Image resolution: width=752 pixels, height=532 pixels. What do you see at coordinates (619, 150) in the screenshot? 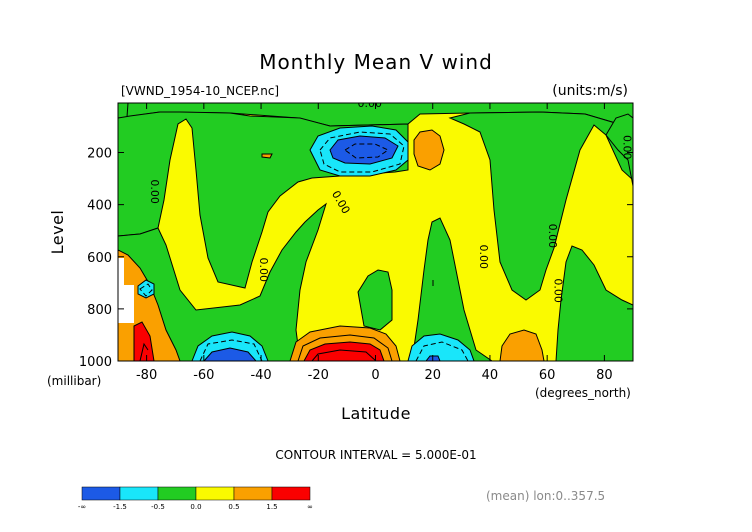
I see `region-green-polar-north-high` at bounding box center [619, 150].